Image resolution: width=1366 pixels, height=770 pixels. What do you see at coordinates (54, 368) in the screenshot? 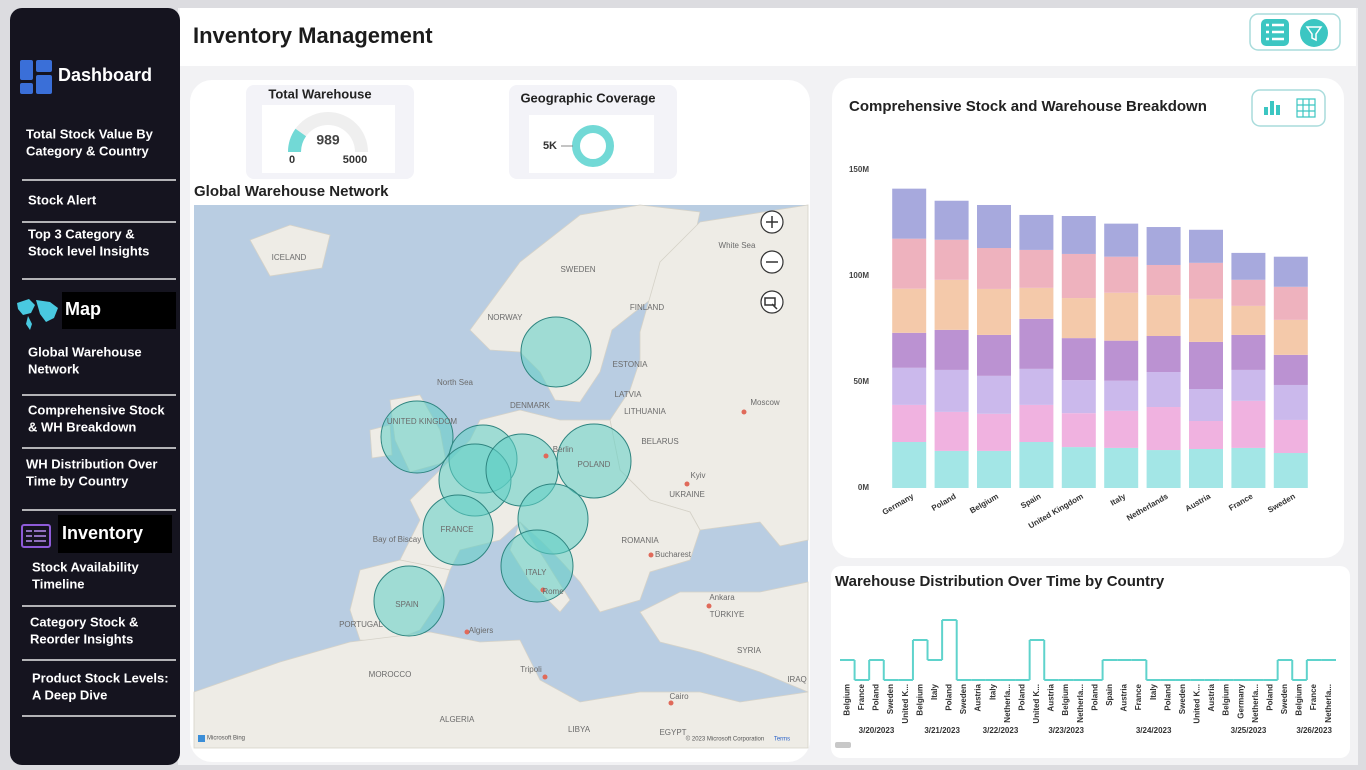
I see `nav-item: Network` at bounding box center [54, 368].